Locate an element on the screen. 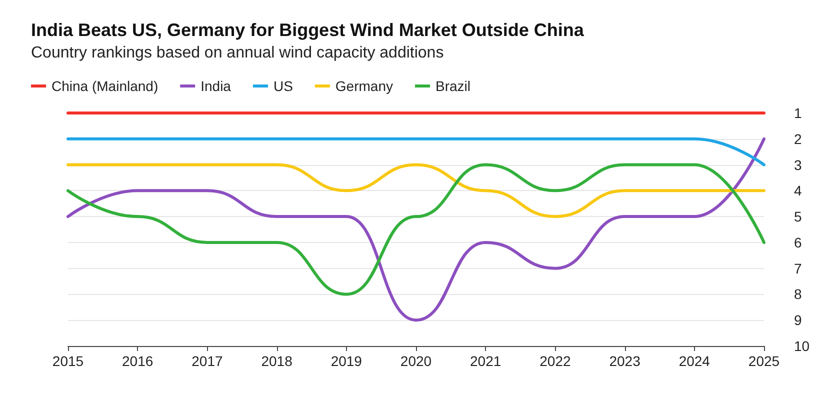 Image resolution: width=832 pixels, height=412 pixels. y-tick-label: 4 is located at coordinates (798, 190).